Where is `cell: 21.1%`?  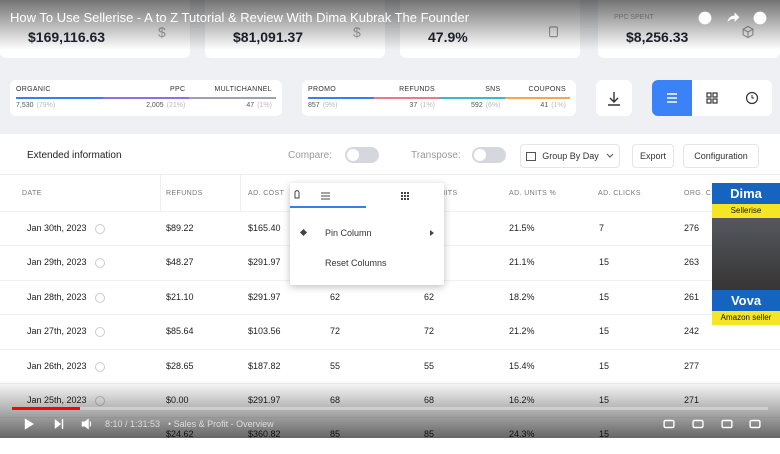
cell: 21.1% is located at coordinates (522, 262).